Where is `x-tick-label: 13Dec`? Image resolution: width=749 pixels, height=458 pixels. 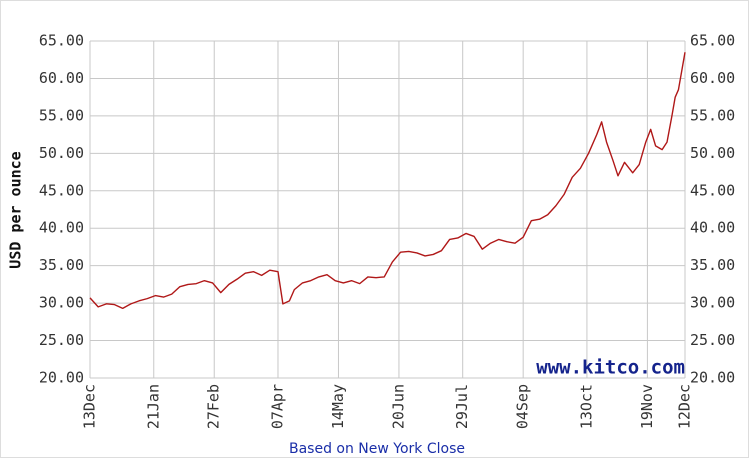
x-tick-label: 13Dec is located at coordinates (90, 406).